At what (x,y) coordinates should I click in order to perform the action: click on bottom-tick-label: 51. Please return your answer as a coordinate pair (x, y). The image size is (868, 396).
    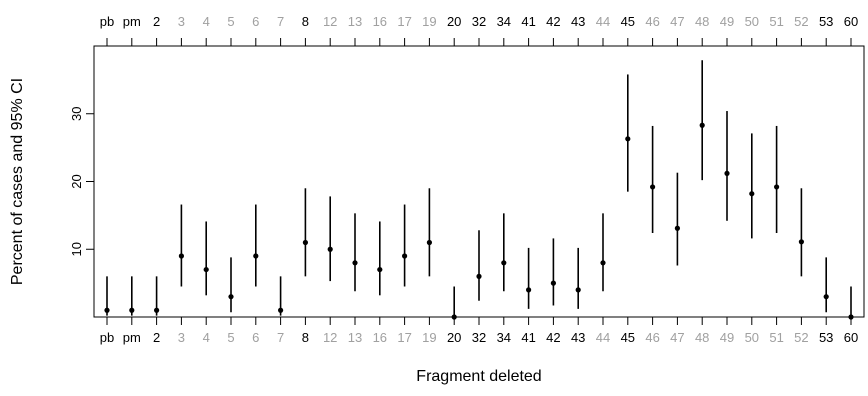
    Looking at the image, I should click on (776, 337).